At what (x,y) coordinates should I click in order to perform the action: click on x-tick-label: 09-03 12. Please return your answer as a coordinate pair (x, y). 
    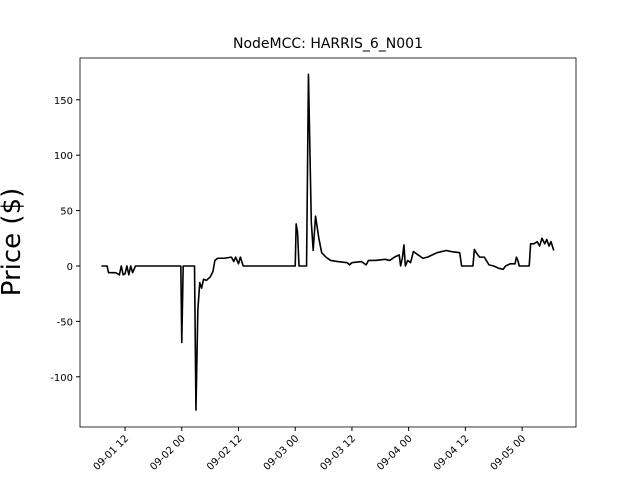
    Looking at the image, I should click on (338, 453).